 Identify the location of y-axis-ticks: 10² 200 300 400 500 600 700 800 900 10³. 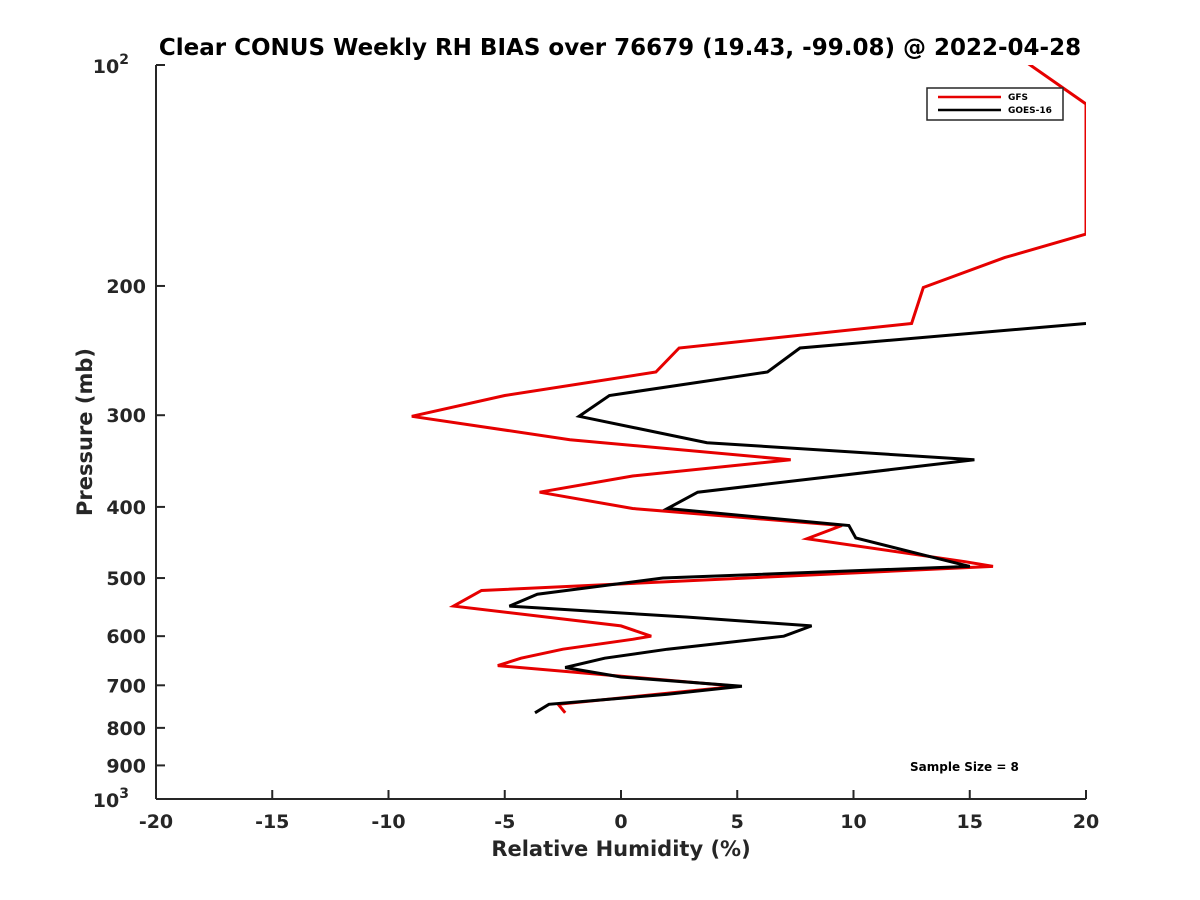
(129, 432).